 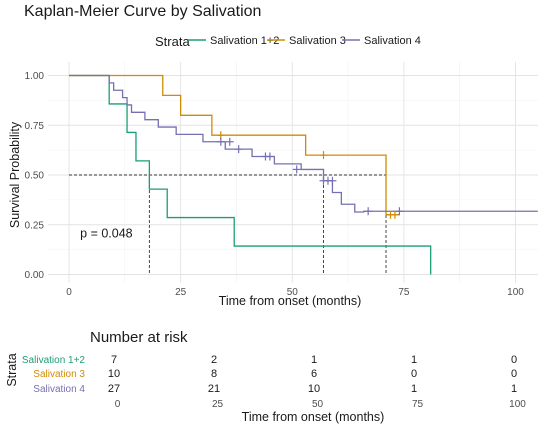 What do you see at coordinates (392, 41) in the screenshot?
I see `legend-label: Salivation 4` at bounding box center [392, 41].